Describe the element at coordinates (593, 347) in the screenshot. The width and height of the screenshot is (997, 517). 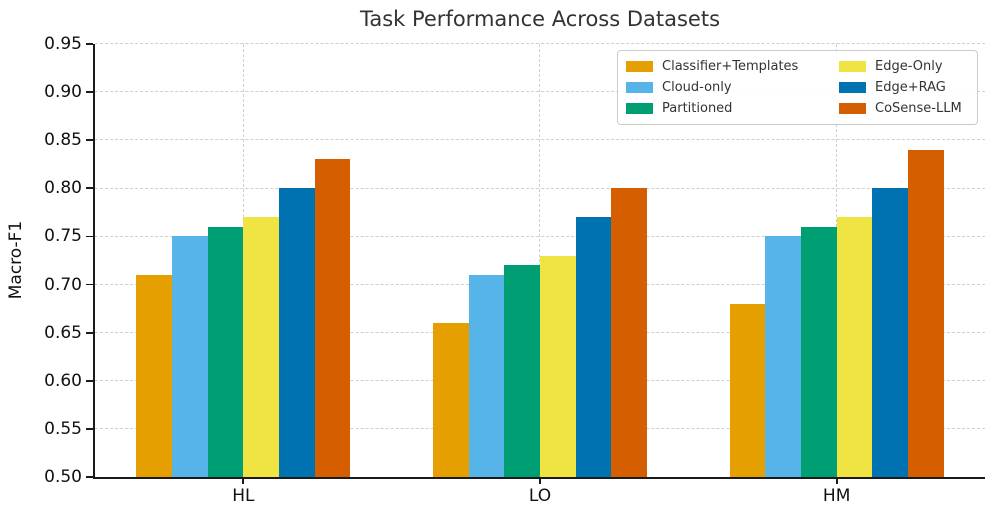
I see `bar-edge-rag-lo` at that location.